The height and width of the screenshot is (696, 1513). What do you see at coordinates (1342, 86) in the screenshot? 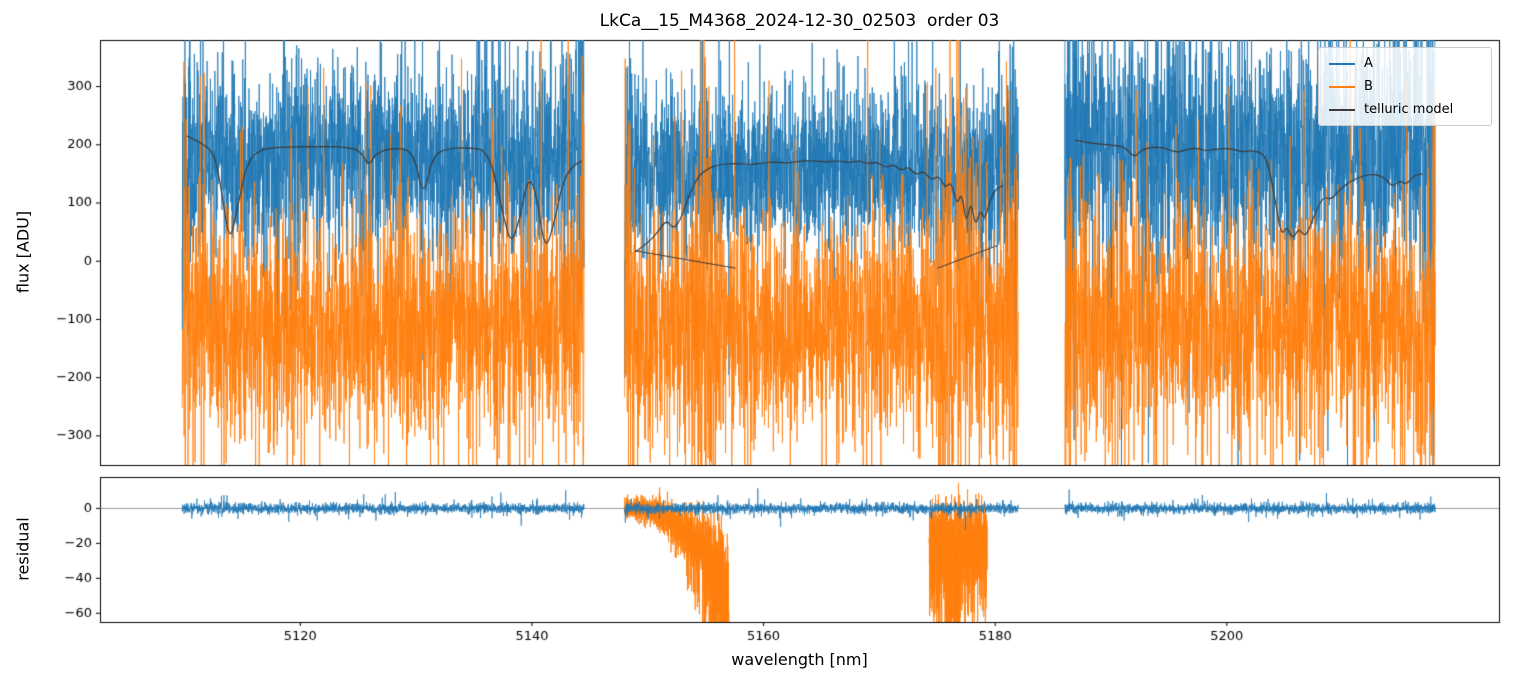
I see `legend-line-b-swatch` at bounding box center [1342, 86].